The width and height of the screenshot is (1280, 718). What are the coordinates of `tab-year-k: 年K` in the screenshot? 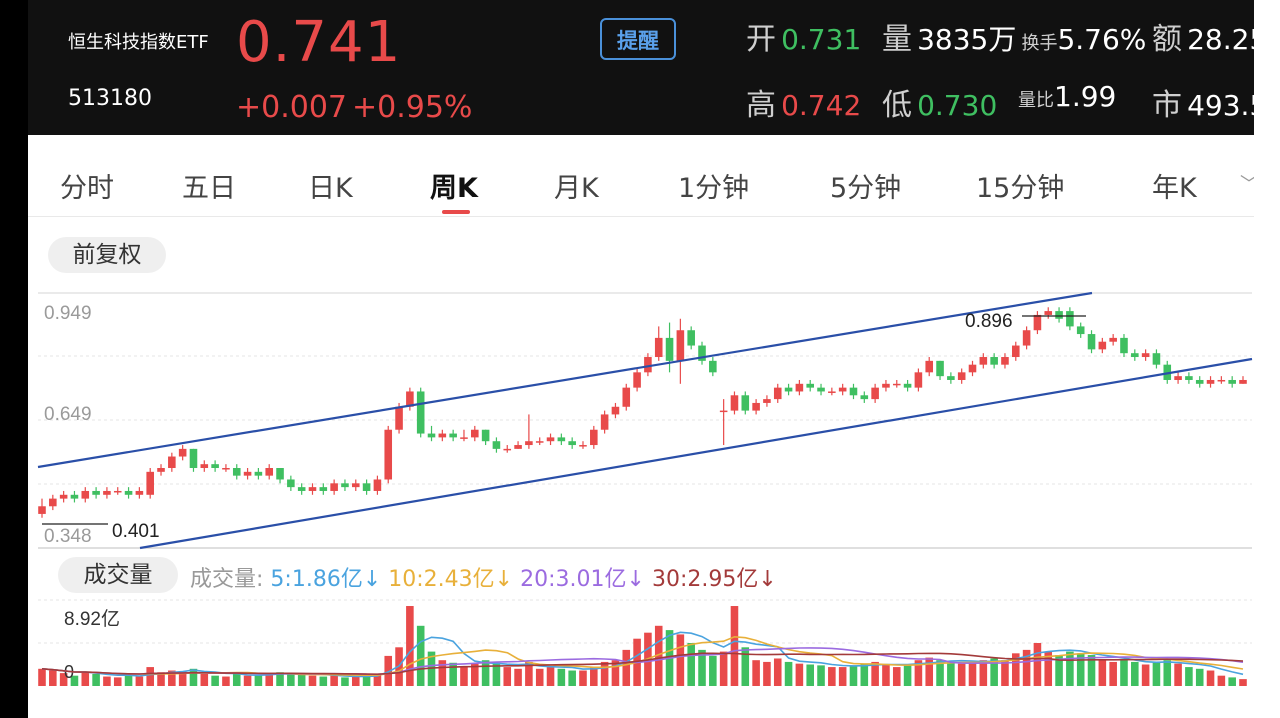 It's located at (1174, 188).